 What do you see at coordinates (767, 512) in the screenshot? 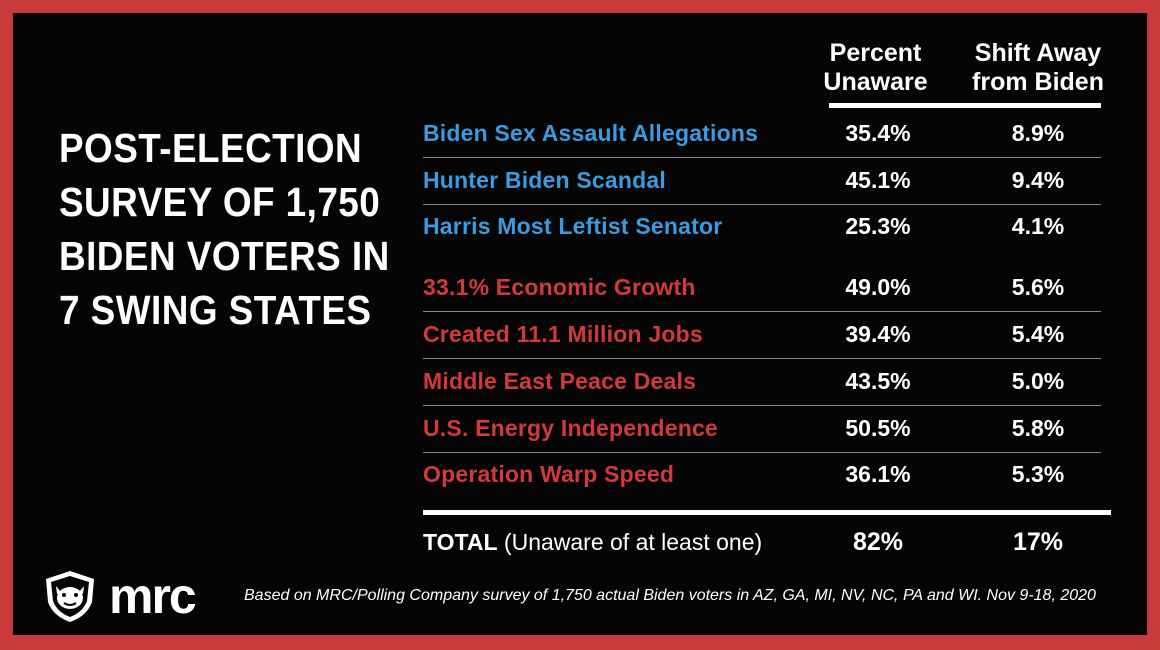
I see `total-divider` at bounding box center [767, 512].